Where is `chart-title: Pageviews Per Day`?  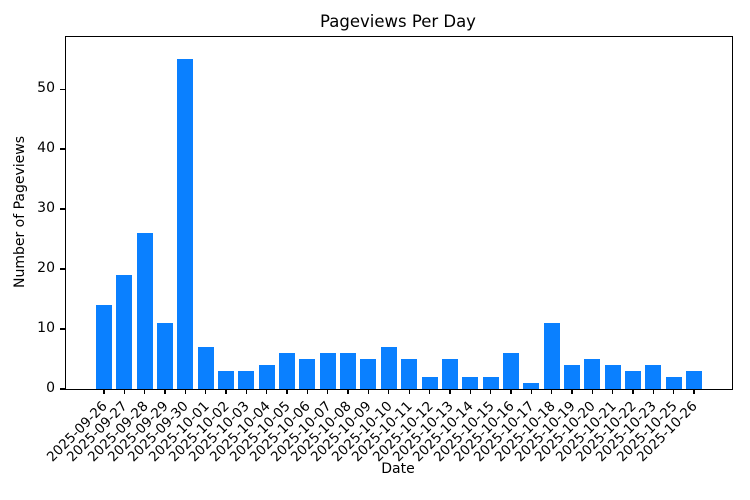 chart-title: Pageviews Per Day is located at coordinates (398, 21).